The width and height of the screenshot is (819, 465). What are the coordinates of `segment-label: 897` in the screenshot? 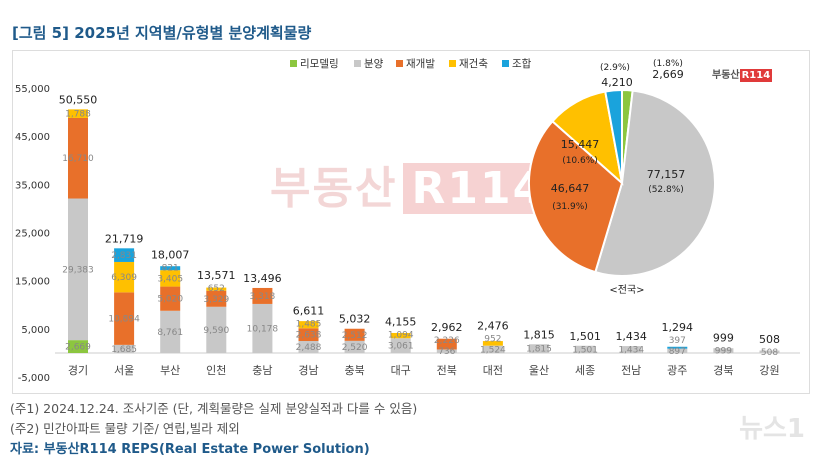 It's located at (677, 352).